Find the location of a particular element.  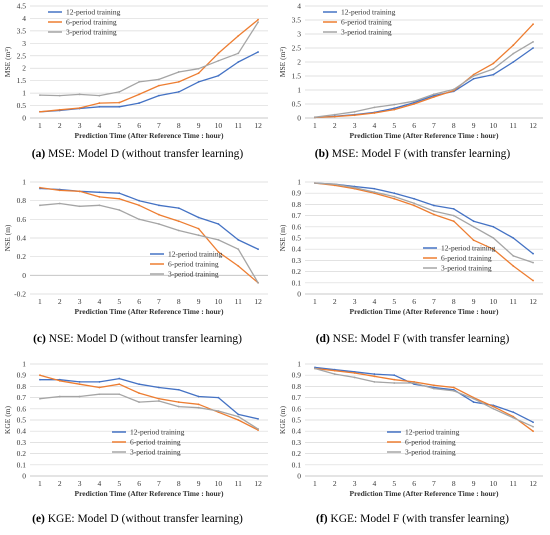

gridlines is located at coordinates (424, 62).